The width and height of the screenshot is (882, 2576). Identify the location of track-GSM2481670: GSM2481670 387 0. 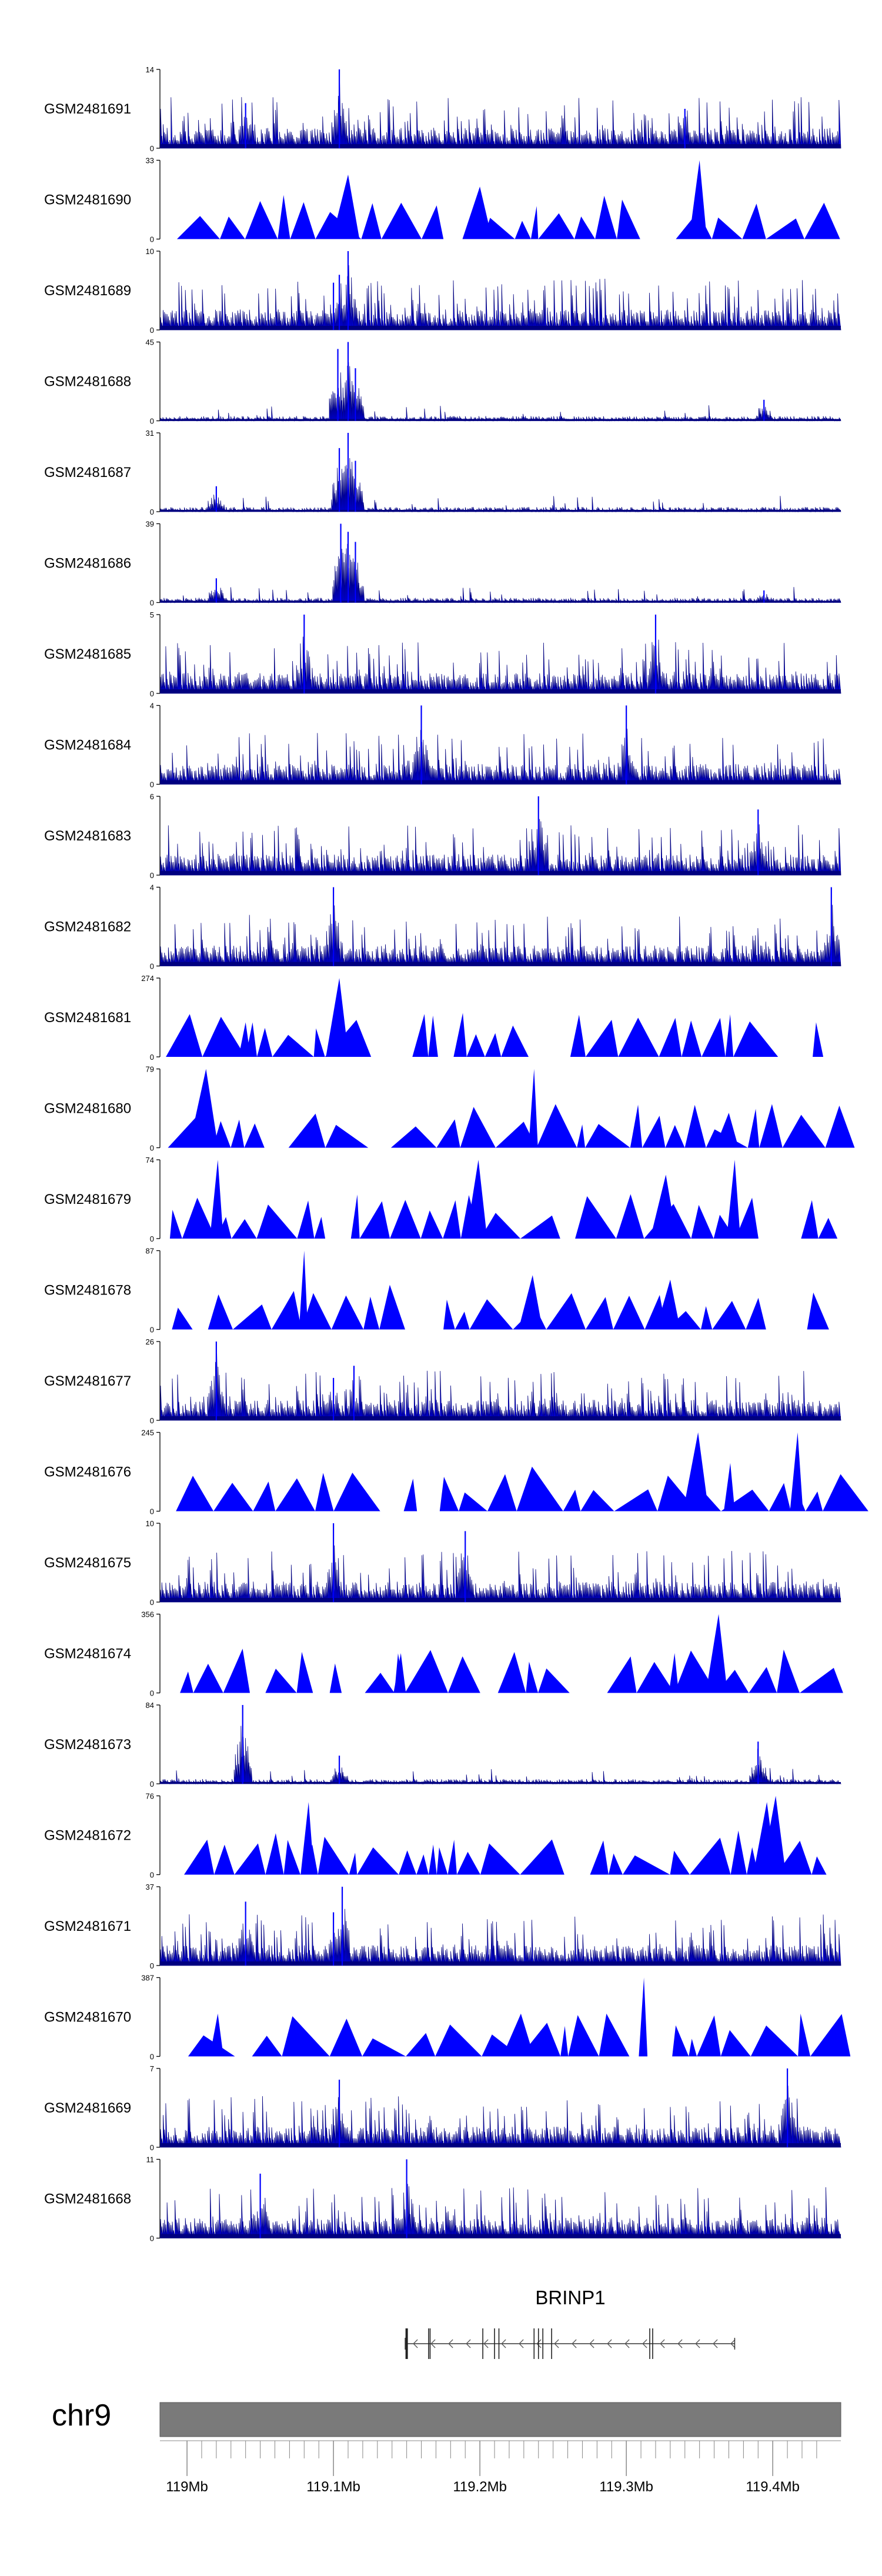
(447, 2017).